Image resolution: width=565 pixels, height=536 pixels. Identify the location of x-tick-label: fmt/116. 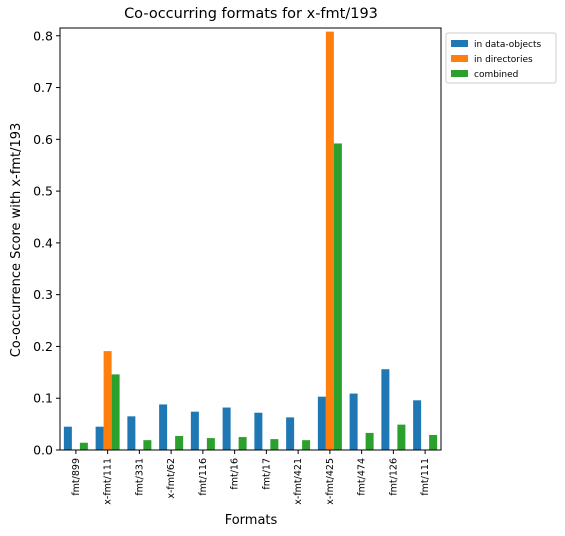
(203, 477).